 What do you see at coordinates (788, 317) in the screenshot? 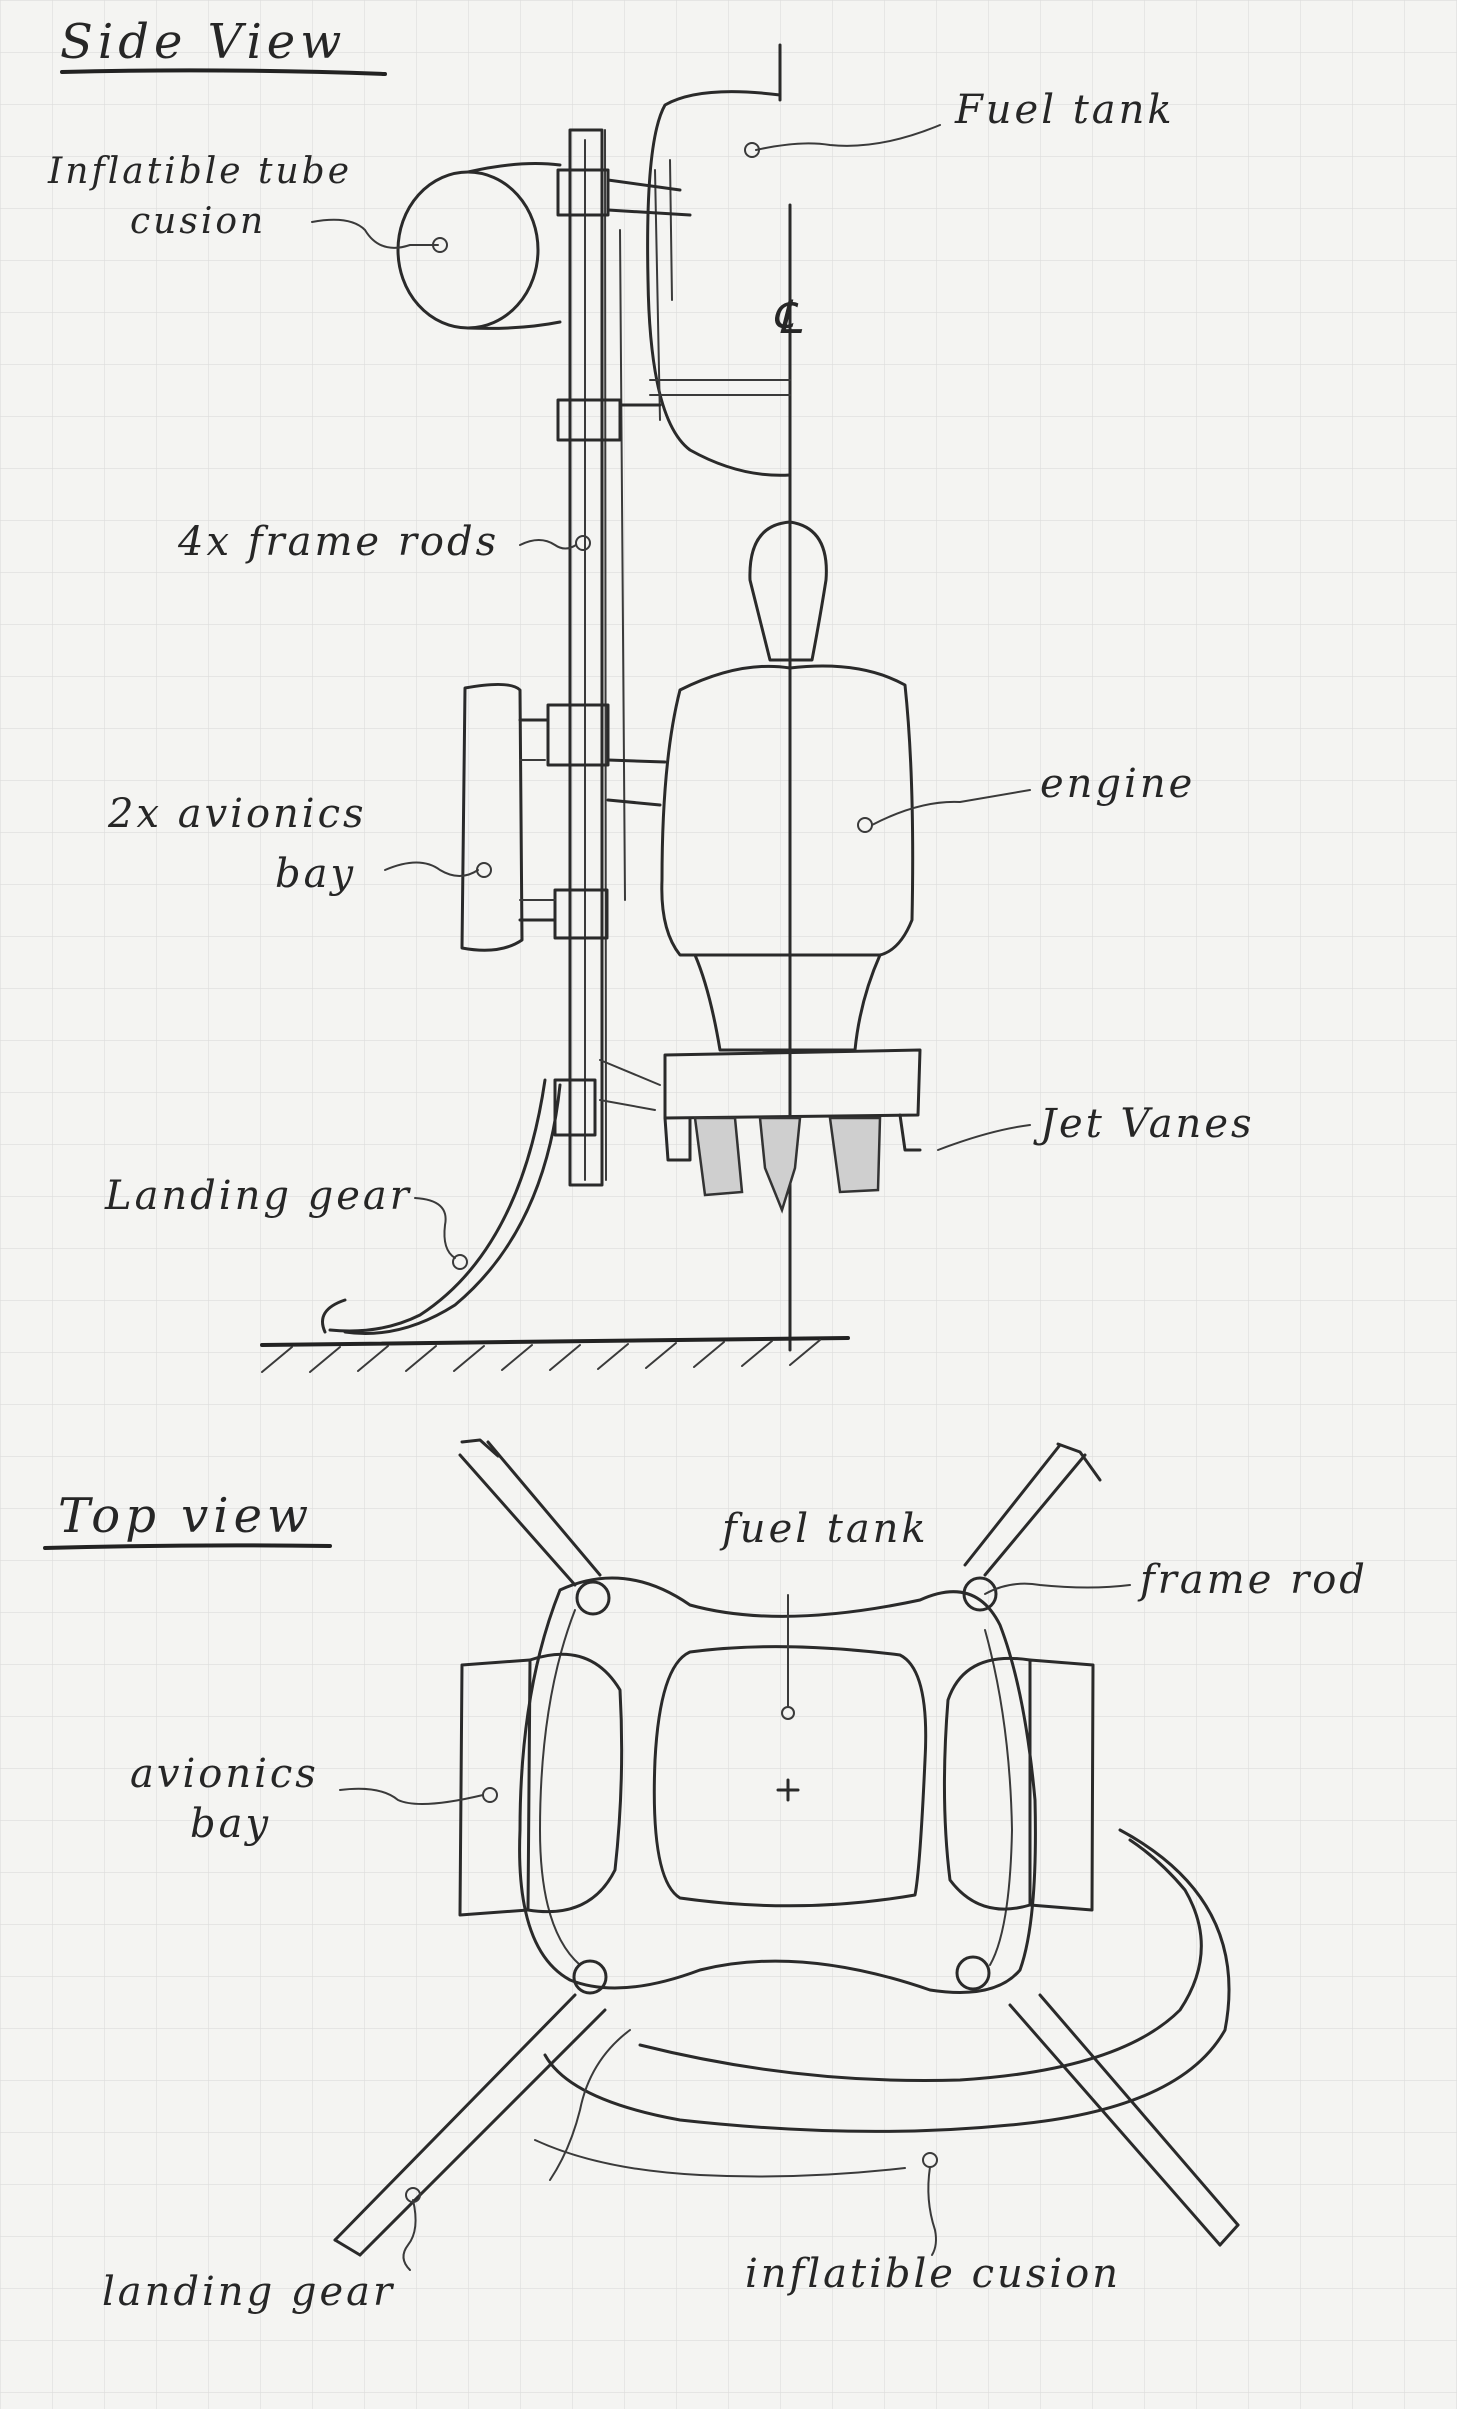
I see `centerline-symbol: ℄` at bounding box center [788, 317].